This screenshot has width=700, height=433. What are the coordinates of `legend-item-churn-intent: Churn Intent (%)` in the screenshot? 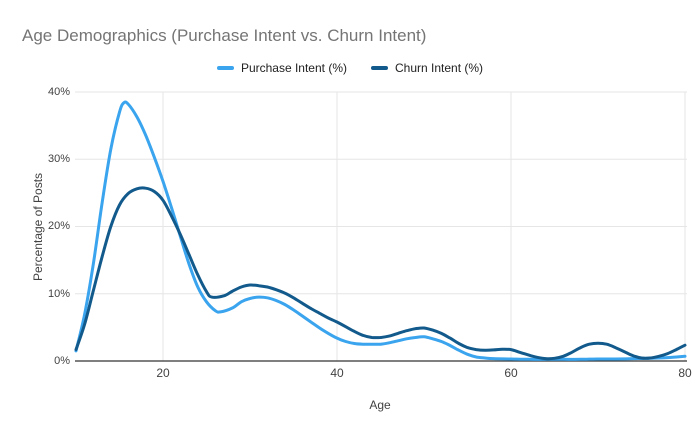 It's located at (427, 68).